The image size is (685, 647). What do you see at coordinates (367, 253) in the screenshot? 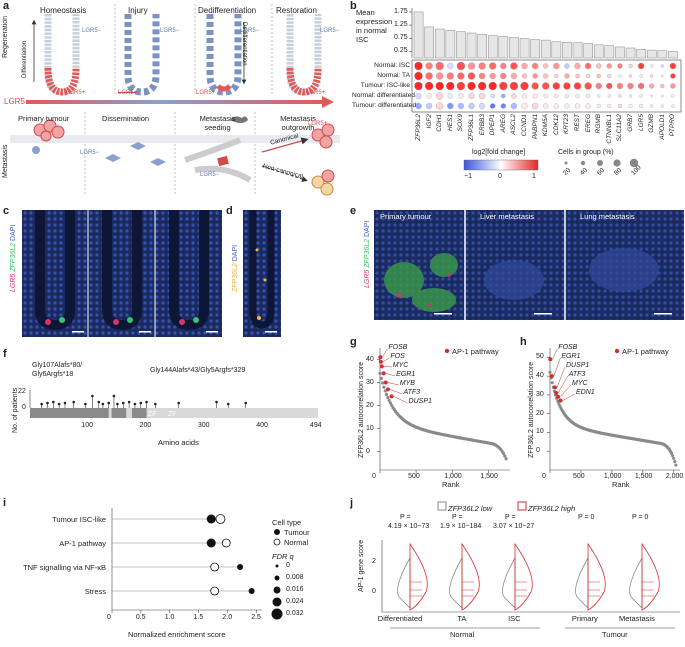
I see `e-label-zfp: ZFP36L2` at bounding box center [367, 253].